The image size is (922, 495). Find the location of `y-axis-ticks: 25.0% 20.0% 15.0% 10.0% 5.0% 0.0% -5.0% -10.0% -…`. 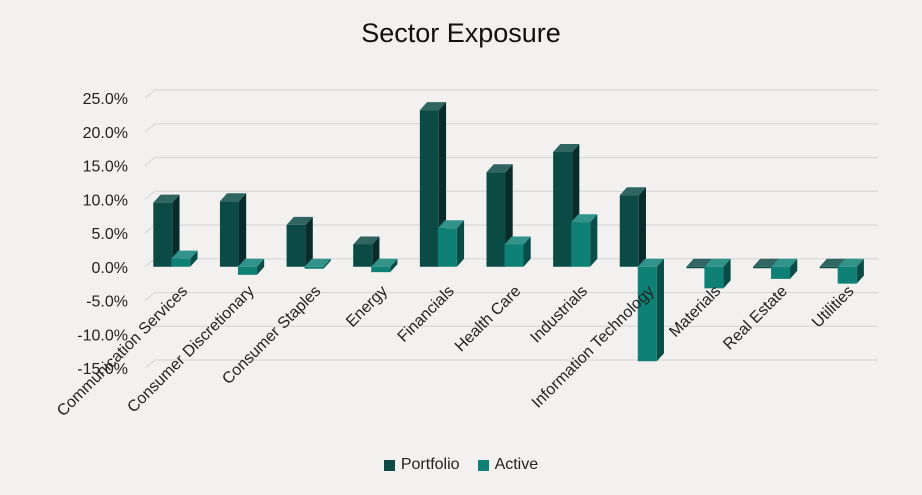

y-axis-ticks: 25.0% 20.0% 15.0% 10.0% 5.0% 0.0% -5.0% -10.0% -… is located at coordinates (102, 234).